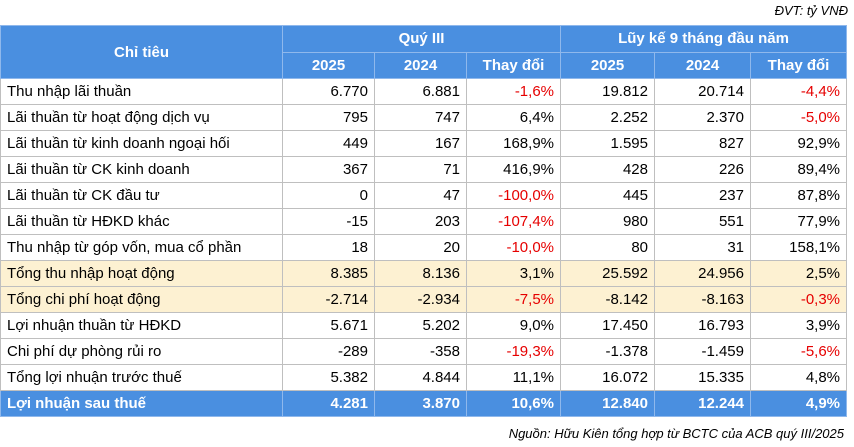 Image resolution: width=854 pixels, height=447 pixels. What do you see at coordinates (702, 117) in the screenshot?
I see `cell-y2024: 2.370` at bounding box center [702, 117].